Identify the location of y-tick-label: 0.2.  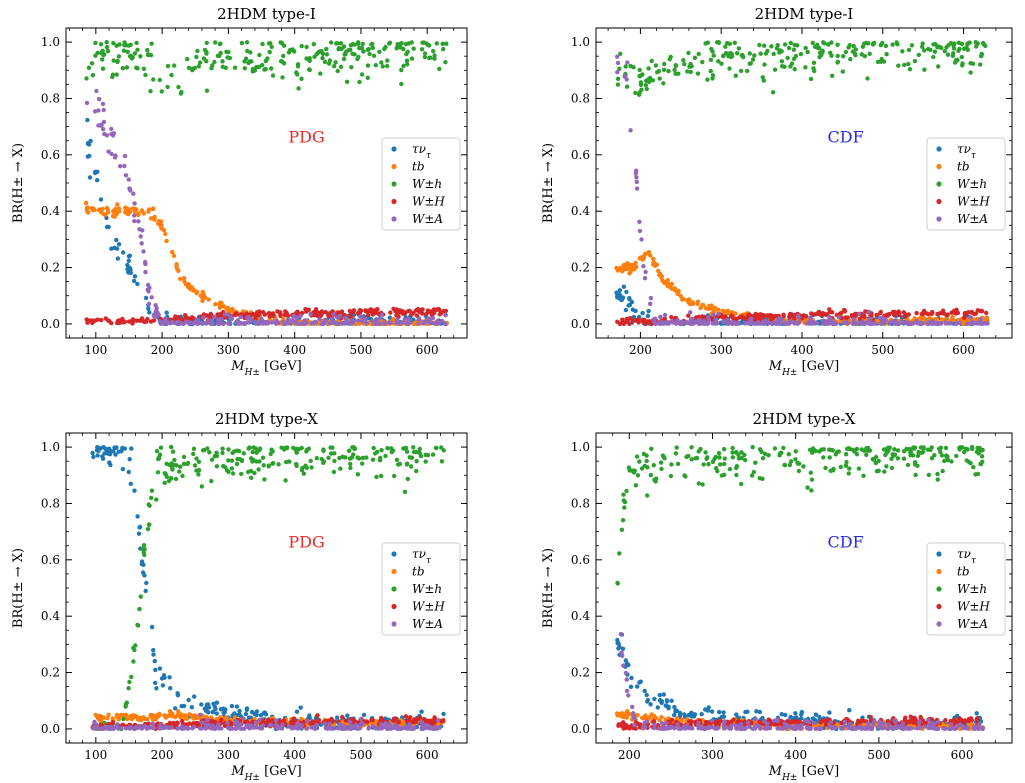
(50, 268).